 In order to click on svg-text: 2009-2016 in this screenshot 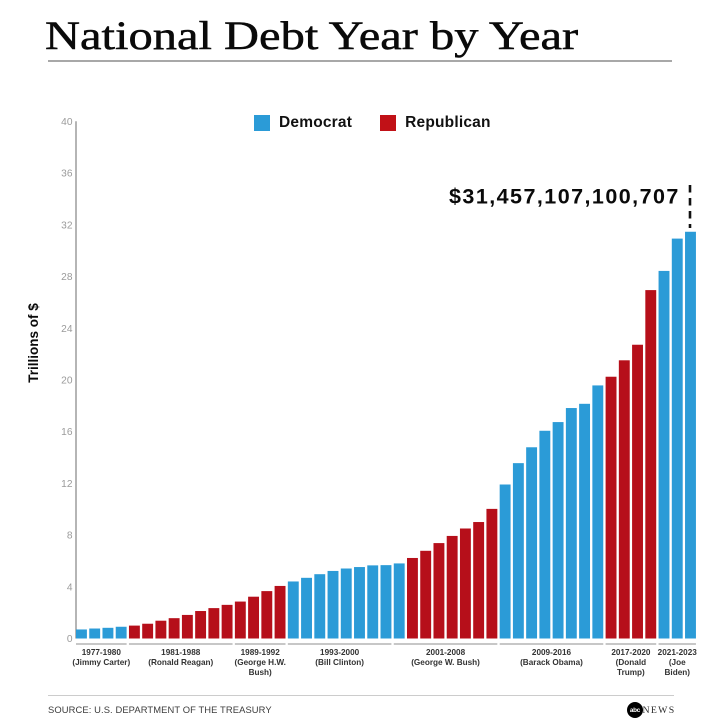, I will do `click(552, 652)`.